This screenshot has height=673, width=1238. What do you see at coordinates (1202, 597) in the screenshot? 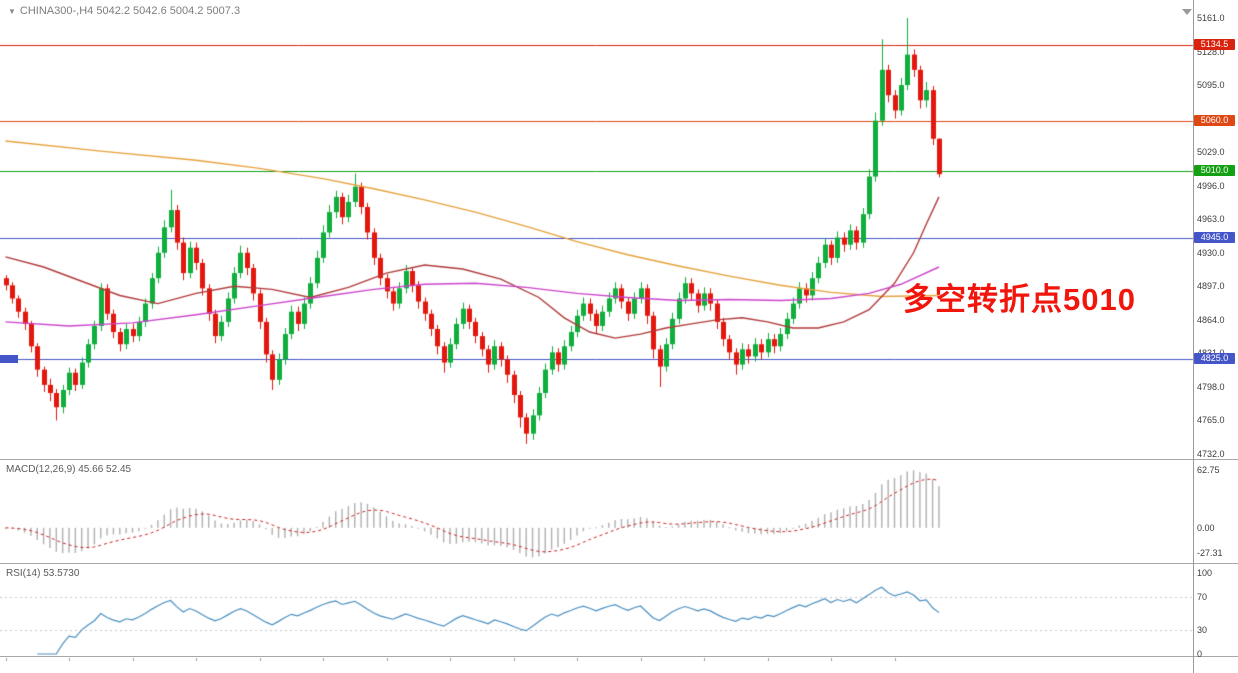
I see `rsi-tick-label: 70` at bounding box center [1202, 597].